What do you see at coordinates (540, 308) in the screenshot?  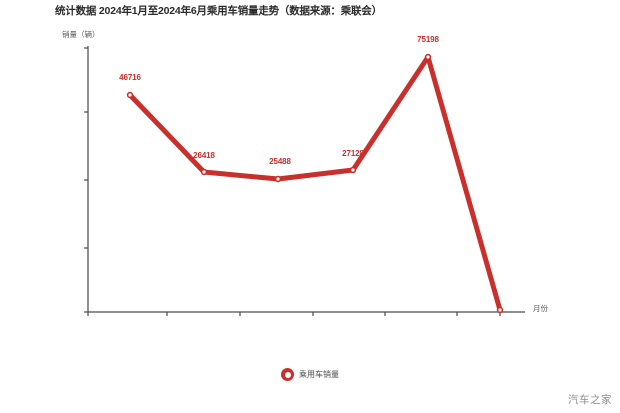 I see `x-axis-title: 月份` at bounding box center [540, 308].